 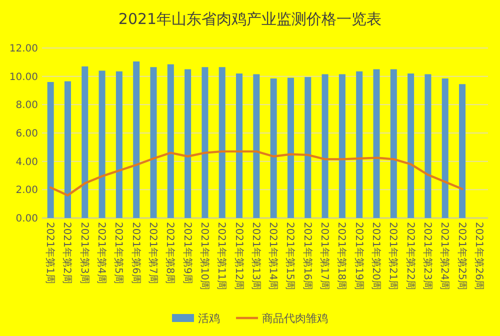 What do you see at coordinates (427, 256) in the screenshot?
I see `x-tick-label: 2021年第23周` at bounding box center [427, 256].